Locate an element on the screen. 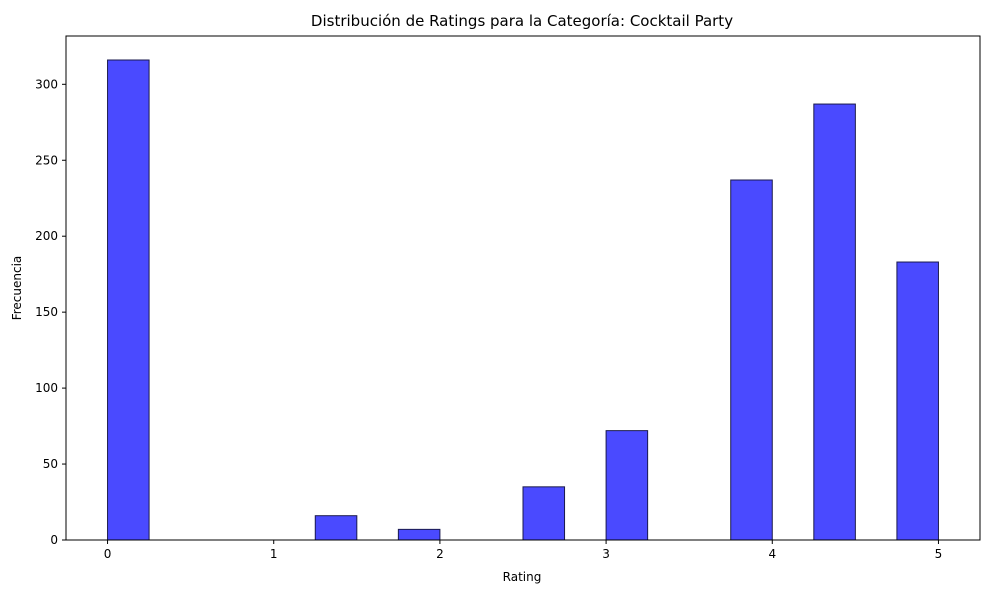  y-tick-label: 0 is located at coordinates (54, 540).